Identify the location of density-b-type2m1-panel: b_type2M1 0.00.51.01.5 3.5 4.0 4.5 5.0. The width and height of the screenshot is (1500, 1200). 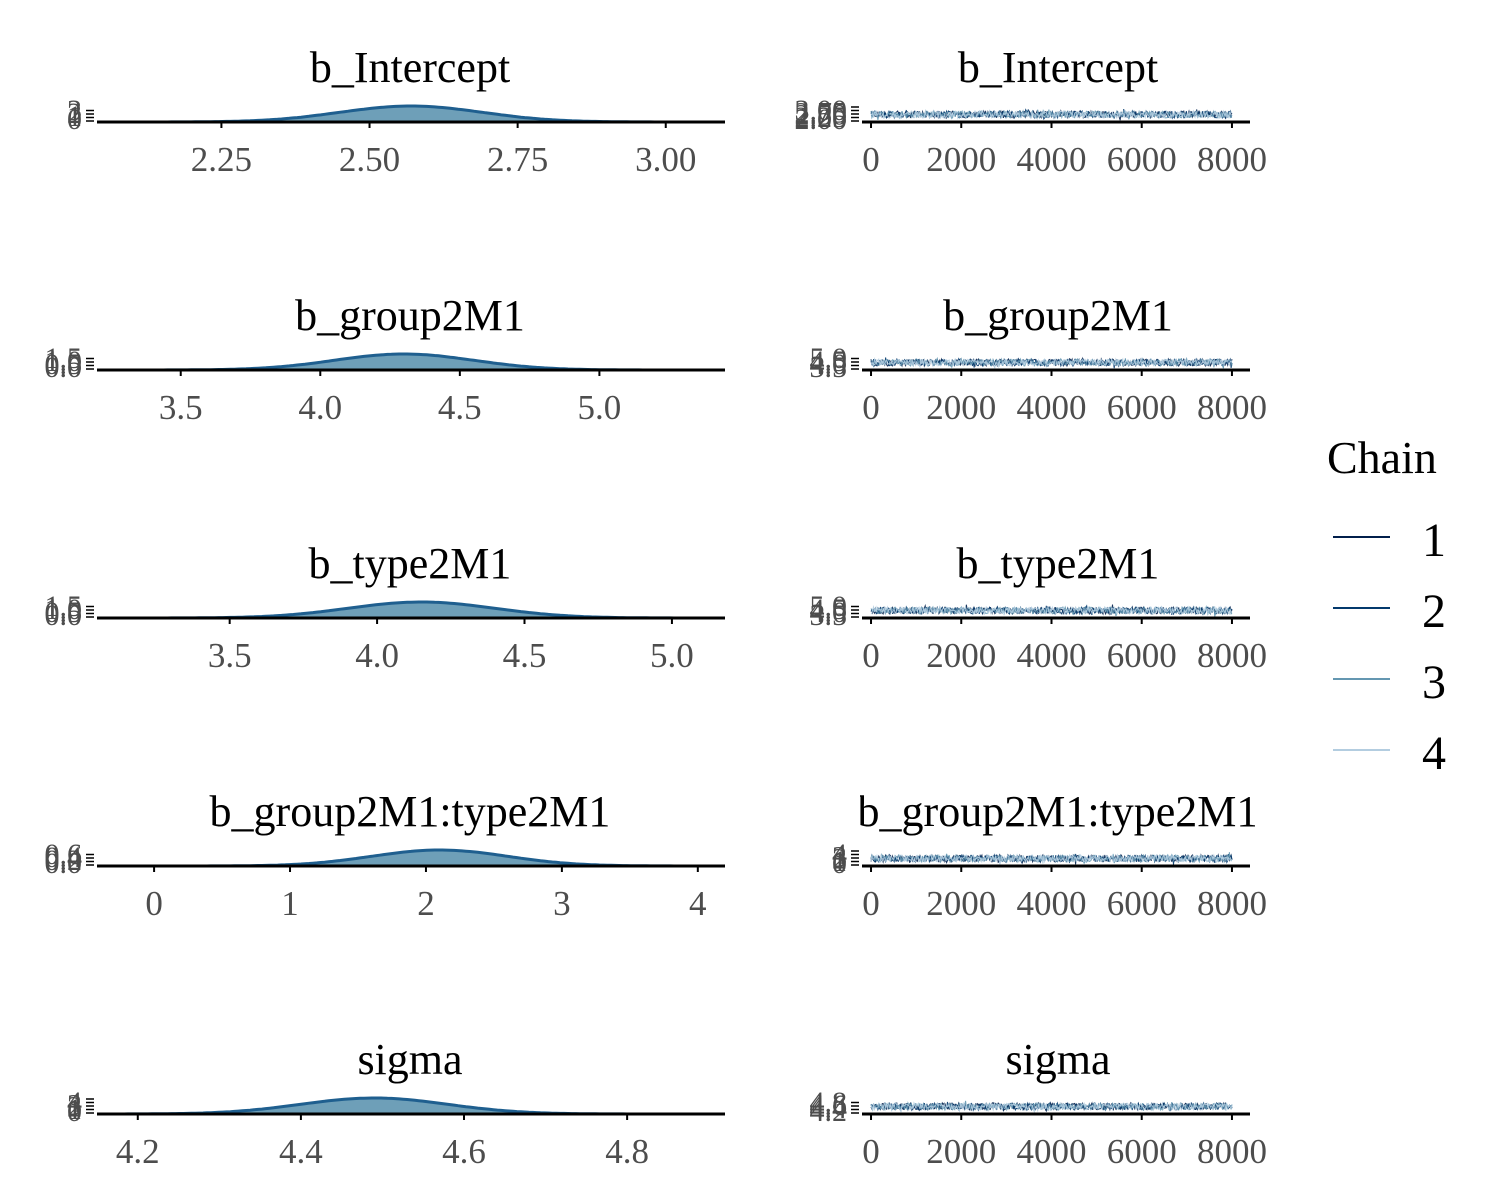
(385, 607).